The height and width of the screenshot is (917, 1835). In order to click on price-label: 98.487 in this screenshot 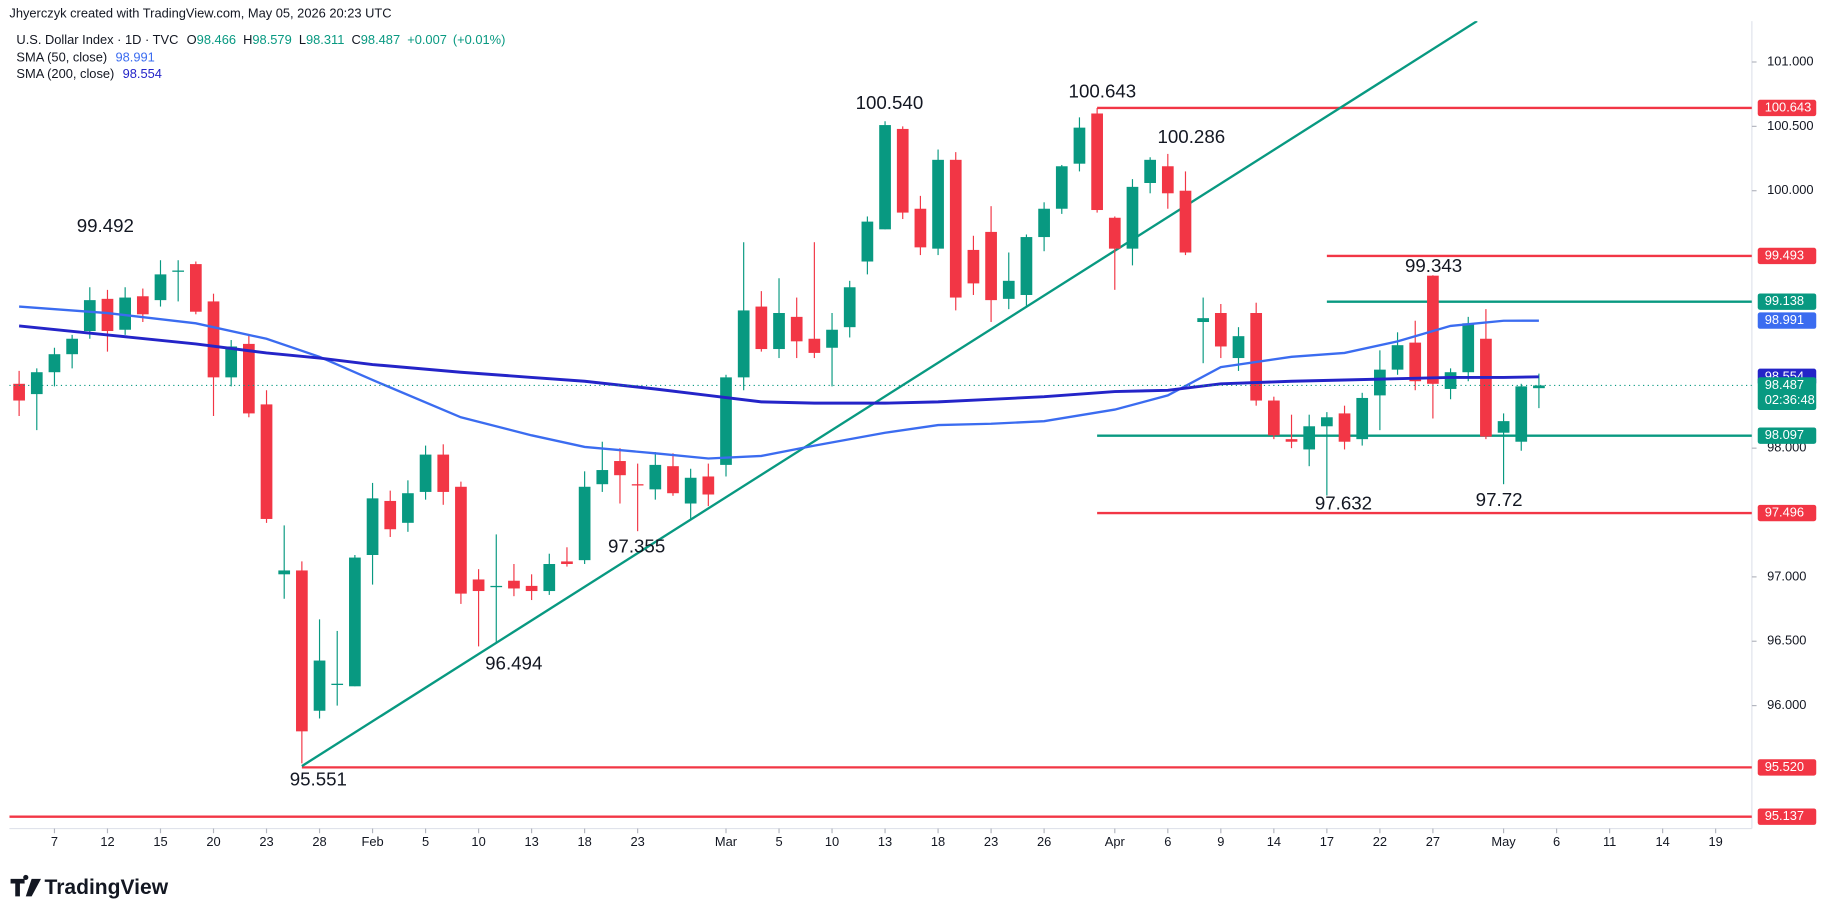, I will do `click(1784, 384)`.